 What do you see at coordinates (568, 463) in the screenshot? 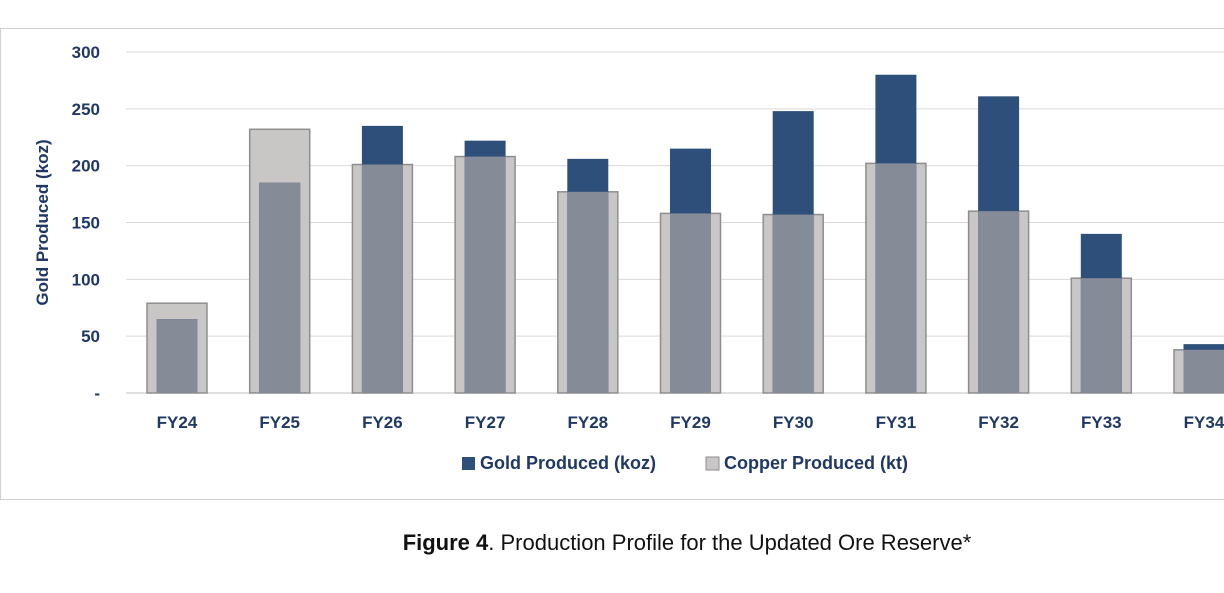
I see `legend-label-gold: Gold Produced (koz)` at bounding box center [568, 463].